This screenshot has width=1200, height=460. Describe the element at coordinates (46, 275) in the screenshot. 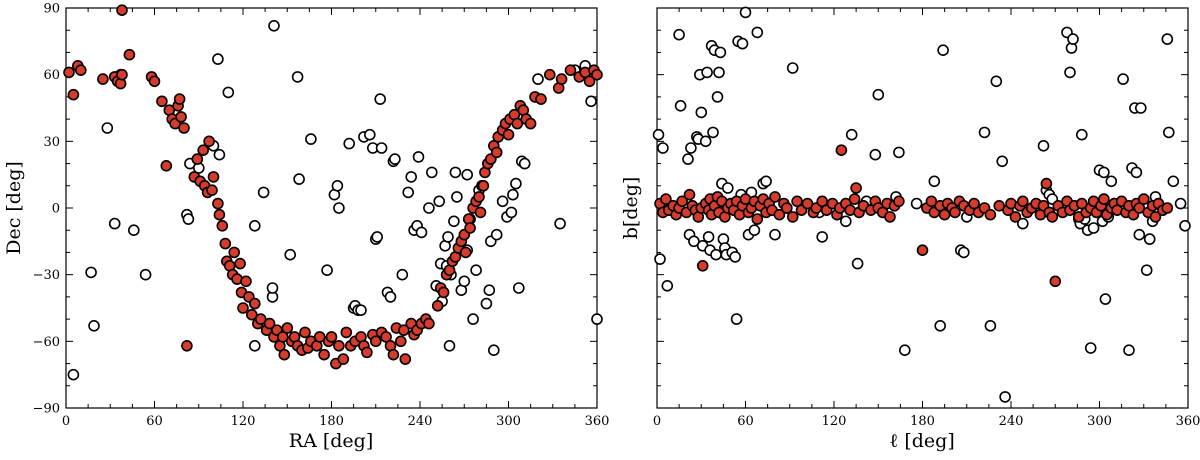

I see `y-tick-label: −30` at that location.